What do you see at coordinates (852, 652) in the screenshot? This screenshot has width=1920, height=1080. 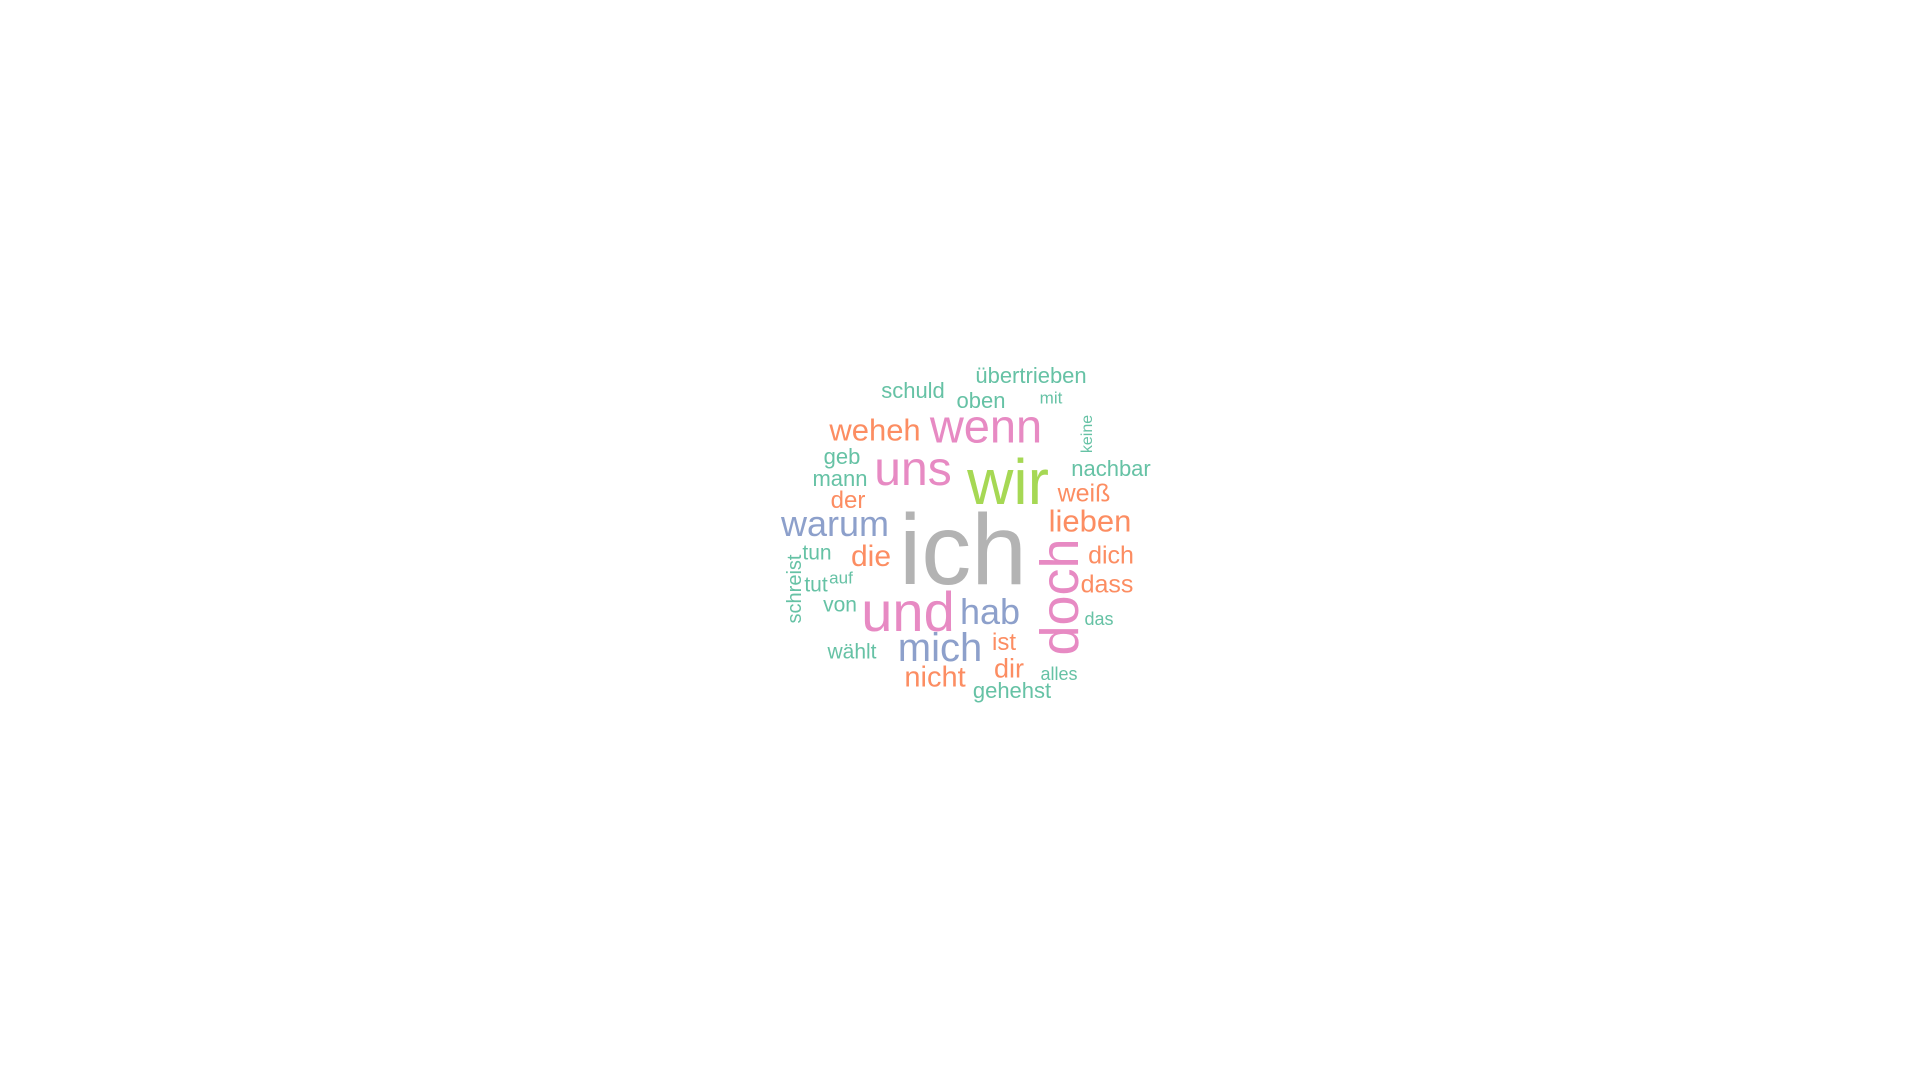 I see `word-waehlt: wählt` at bounding box center [852, 652].